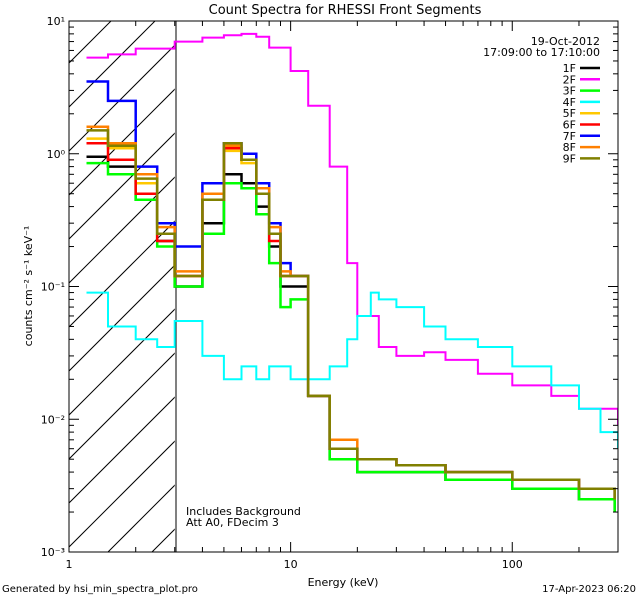 The image size is (640, 600). Describe the element at coordinates (569, 91) in the screenshot. I see `legend-label-3f: 3F` at that location.